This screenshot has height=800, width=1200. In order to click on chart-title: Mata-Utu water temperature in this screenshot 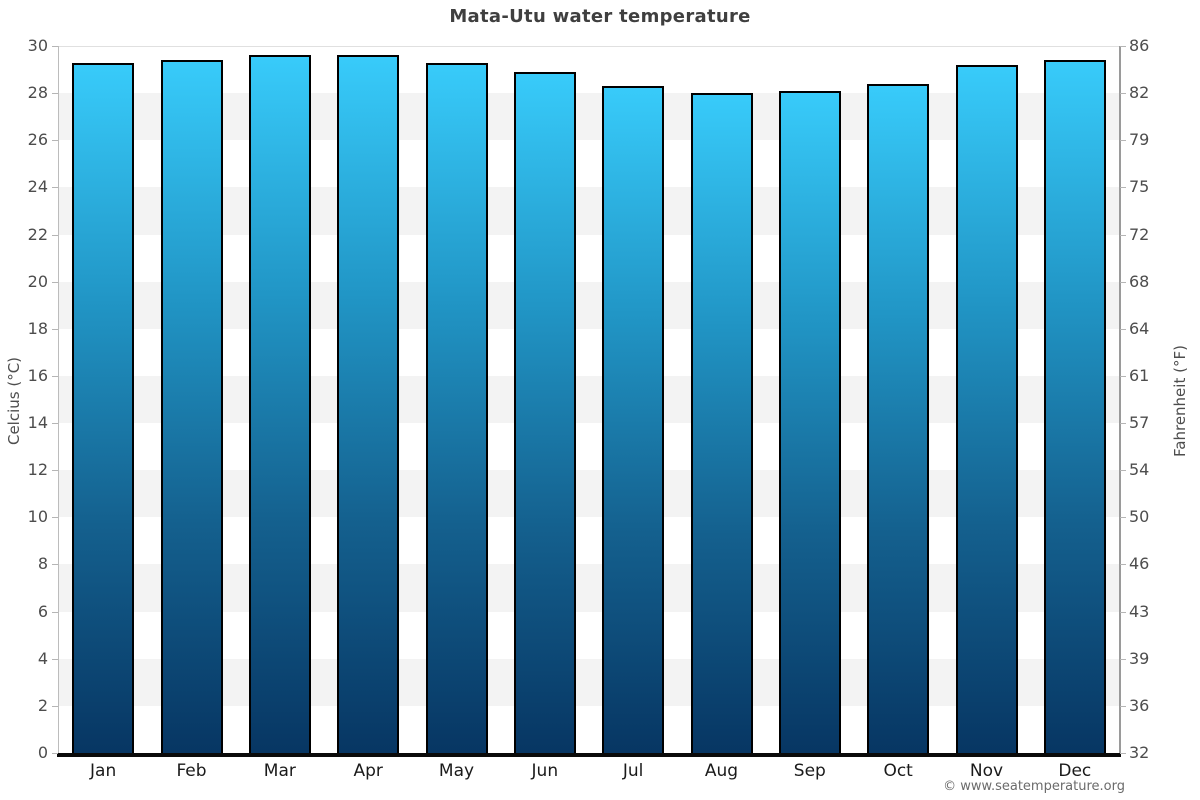, I will do `click(600, 16)`.